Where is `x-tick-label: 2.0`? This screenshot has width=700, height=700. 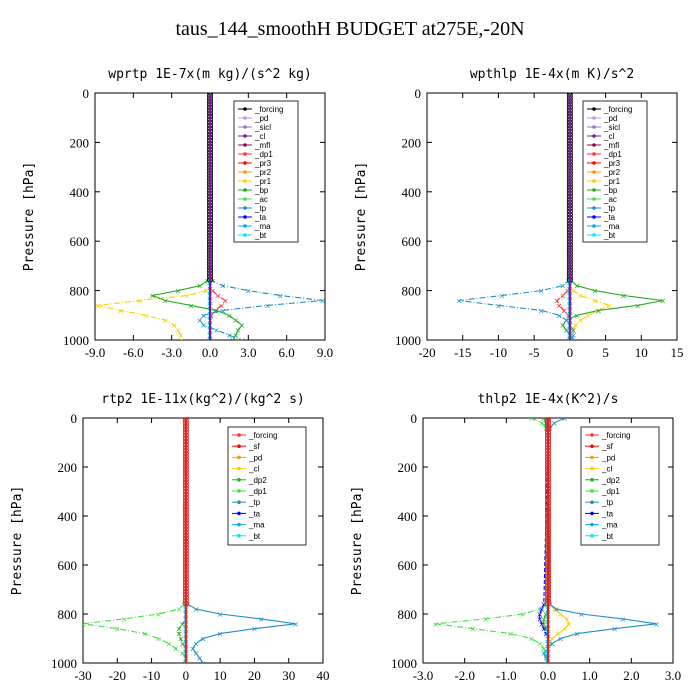
x-tick-label: 2.0 is located at coordinates (631, 675).